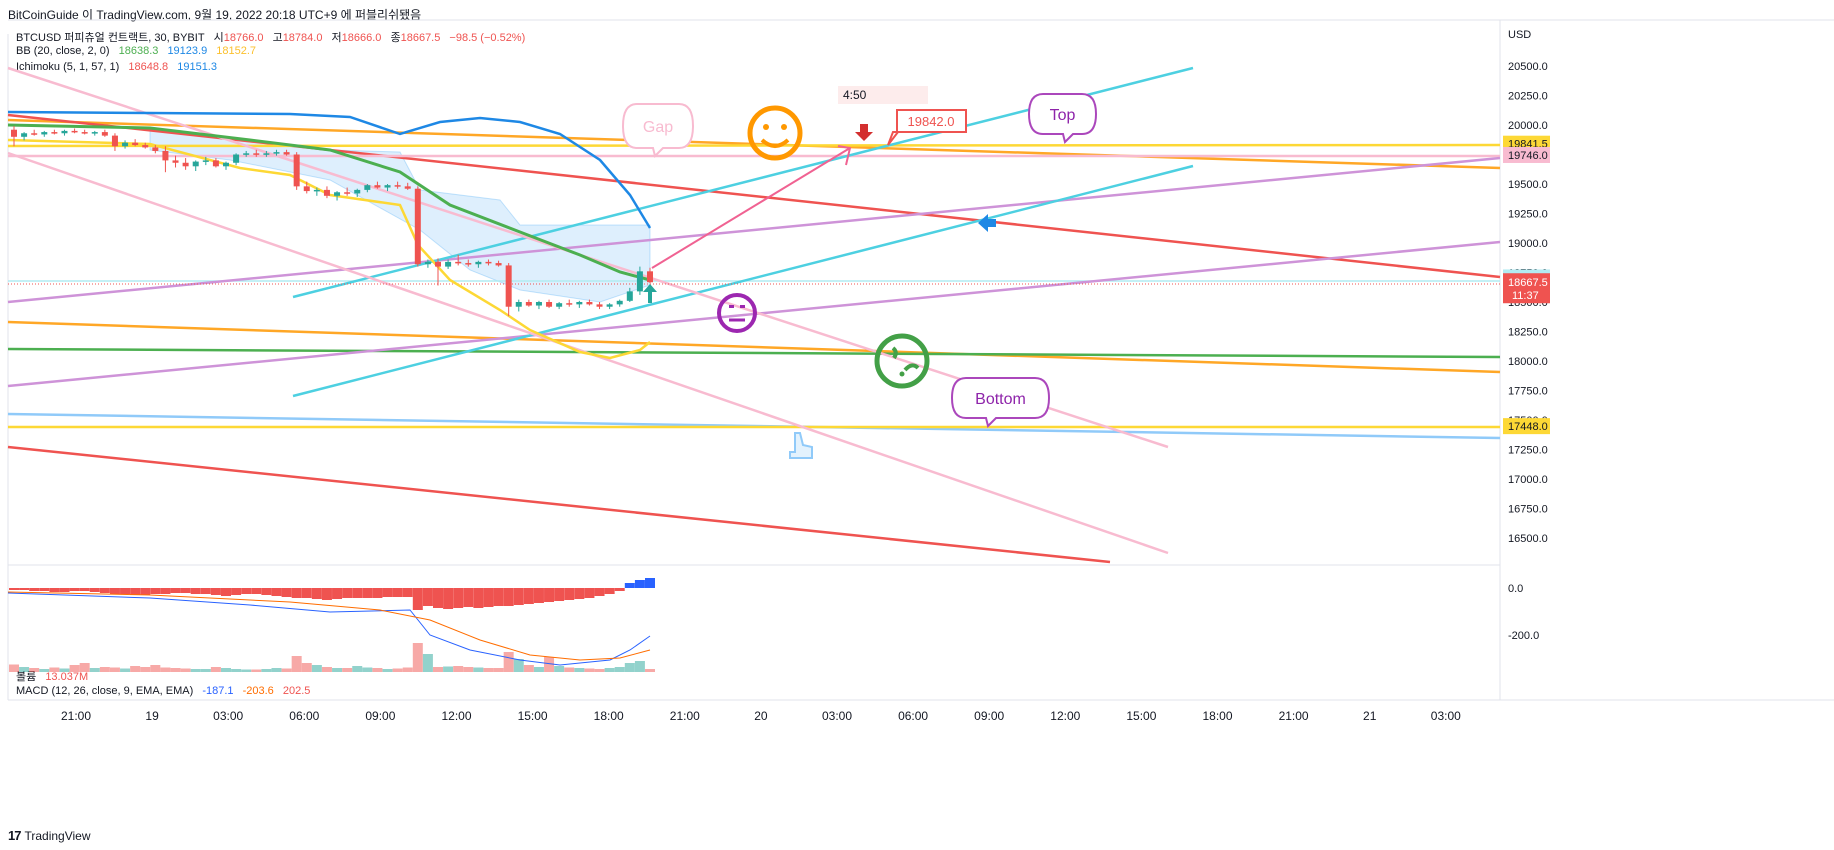 This screenshot has width=1834, height=850. What do you see at coordinates (187, 51) in the screenshot?
I see `legend-bb-upper: 19123.9` at bounding box center [187, 51].